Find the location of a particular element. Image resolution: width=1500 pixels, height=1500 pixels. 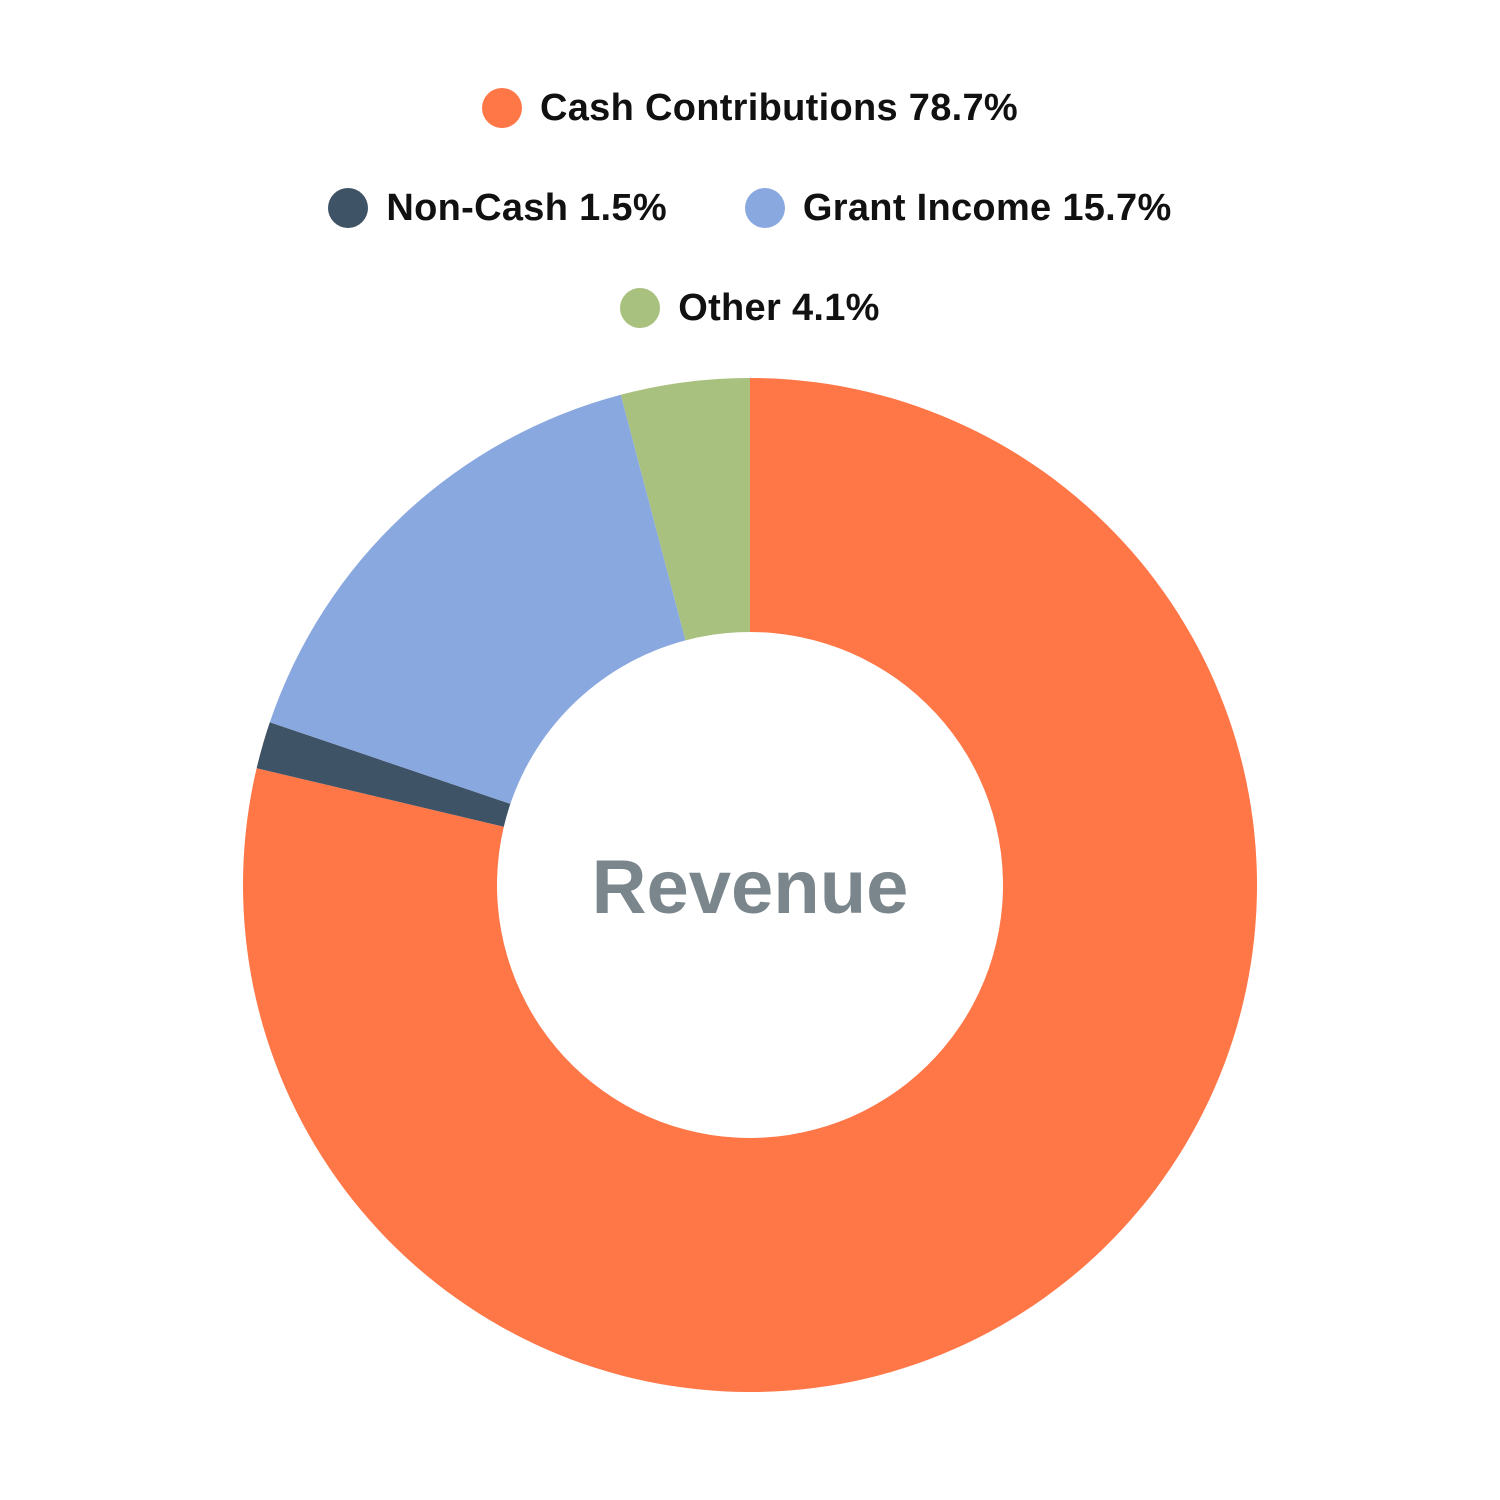

legend-item-grant-income: Grant Income 15.7% is located at coordinates (958, 208).